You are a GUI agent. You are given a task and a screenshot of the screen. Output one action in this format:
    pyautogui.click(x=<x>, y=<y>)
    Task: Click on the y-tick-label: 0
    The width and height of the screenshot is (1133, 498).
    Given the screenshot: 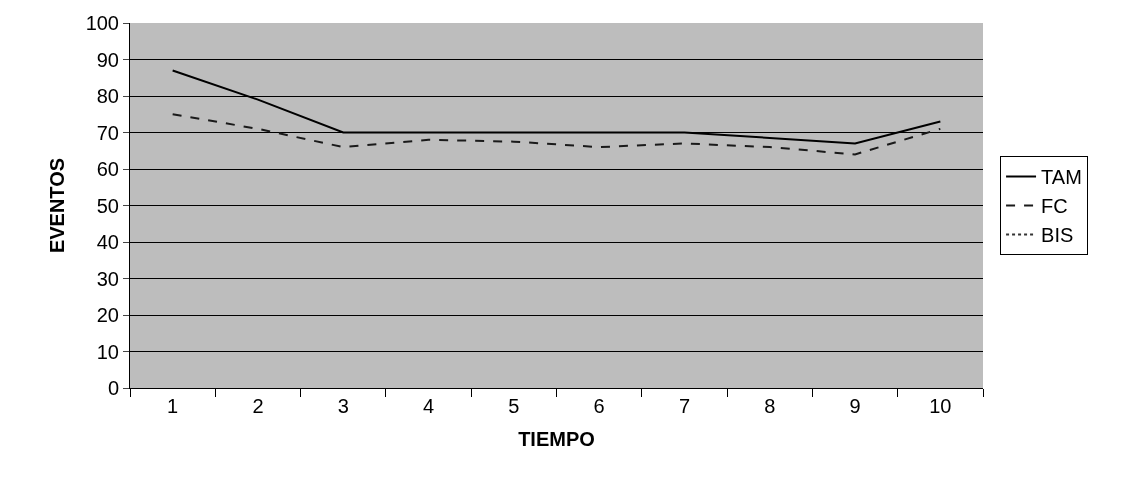 What is the action you would take?
    pyautogui.click(x=113, y=388)
    